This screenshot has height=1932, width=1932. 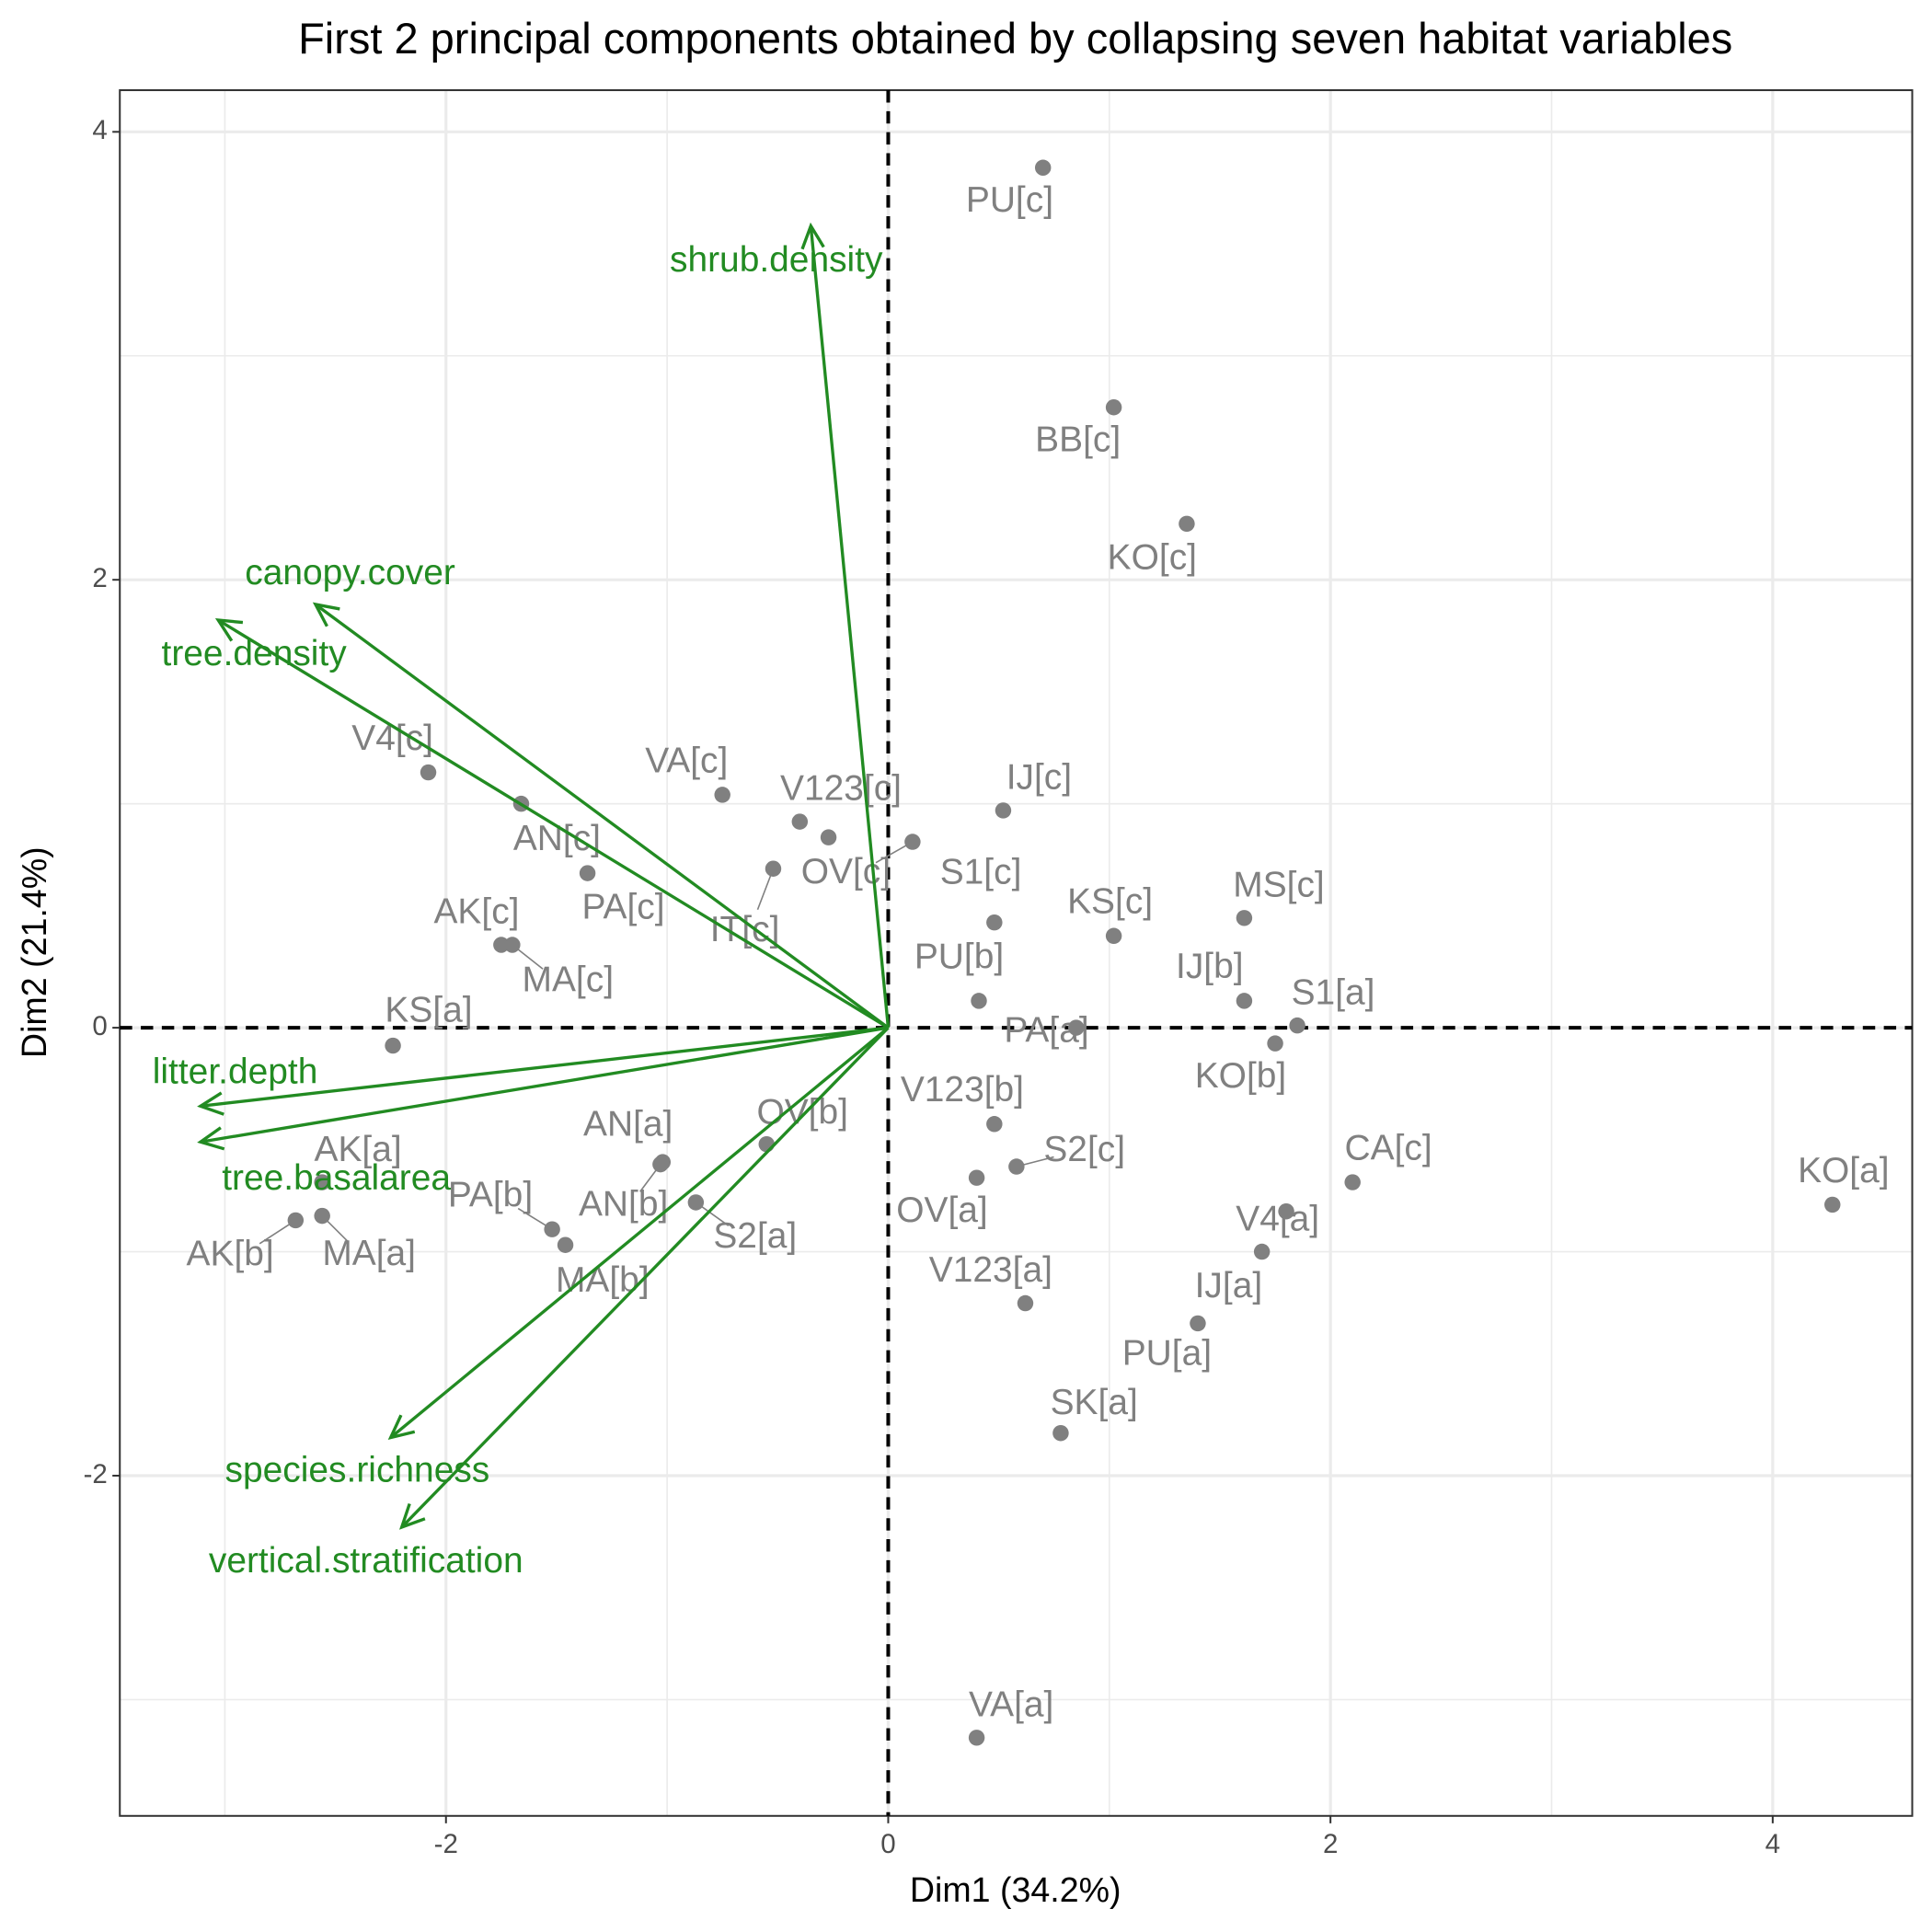 I want to click on point-label: KO[c], so click(x=1152, y=558).